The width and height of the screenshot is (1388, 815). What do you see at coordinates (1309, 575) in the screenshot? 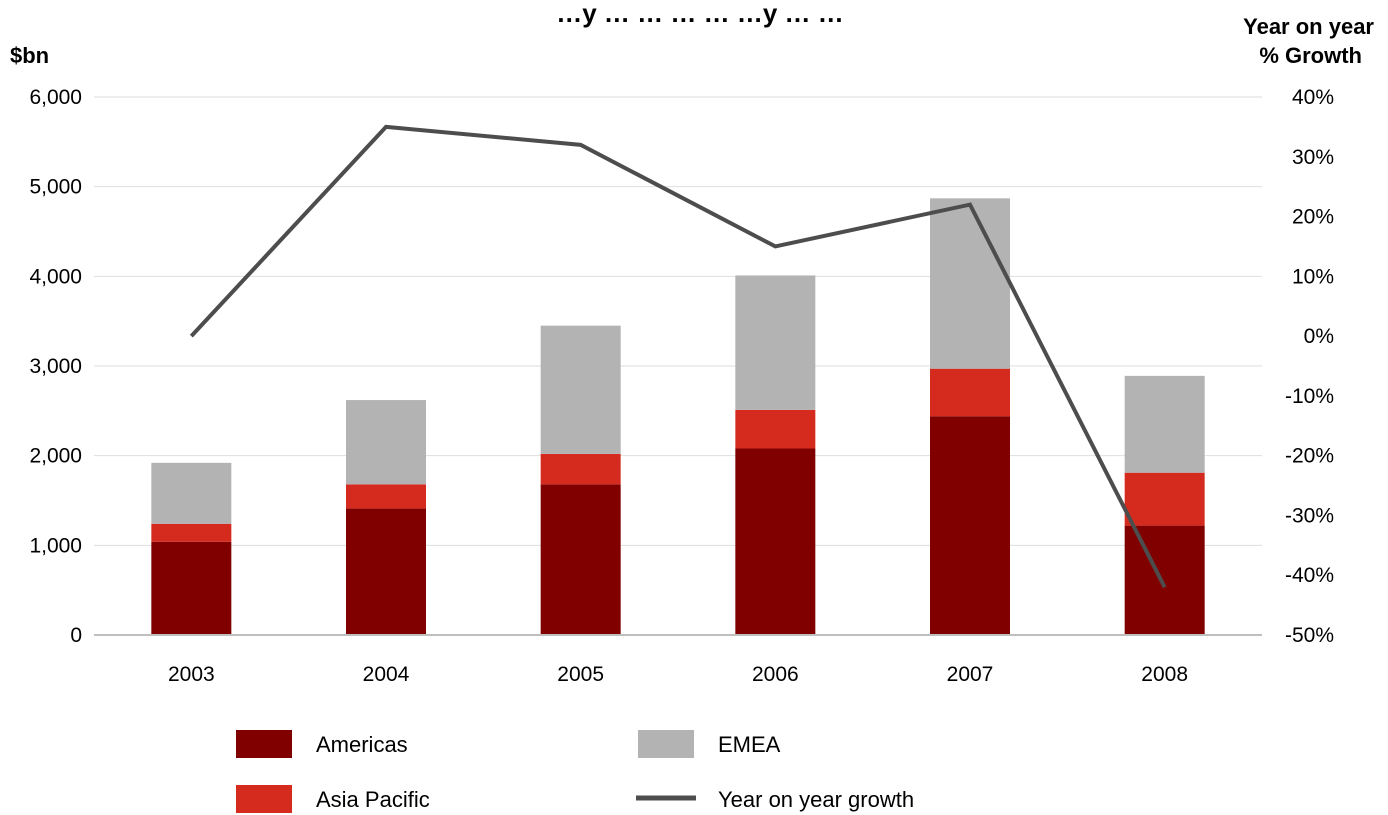
I see `y2-tick-label: -40%` at bounding box center [1309, 575].